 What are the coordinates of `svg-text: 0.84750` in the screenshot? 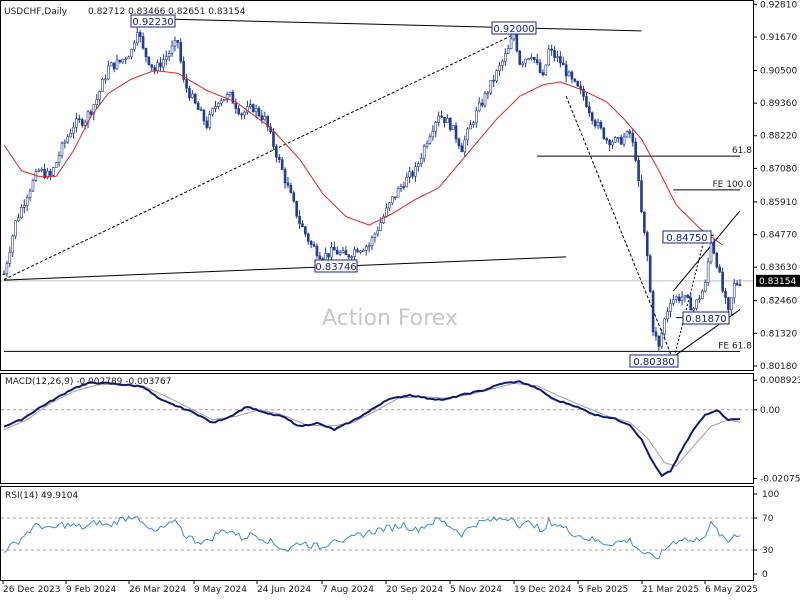 It's located at (686, 238).